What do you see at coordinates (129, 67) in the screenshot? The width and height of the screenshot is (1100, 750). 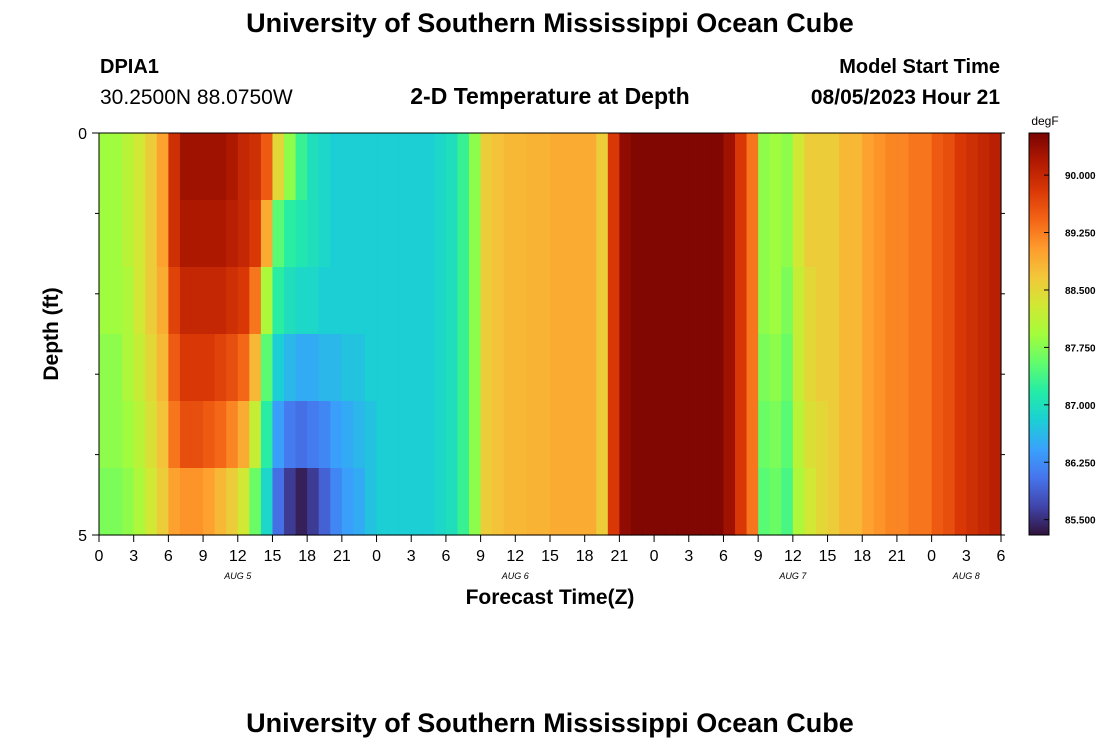 I see `station-name: DPIA1` at bounding box center [129, 67].